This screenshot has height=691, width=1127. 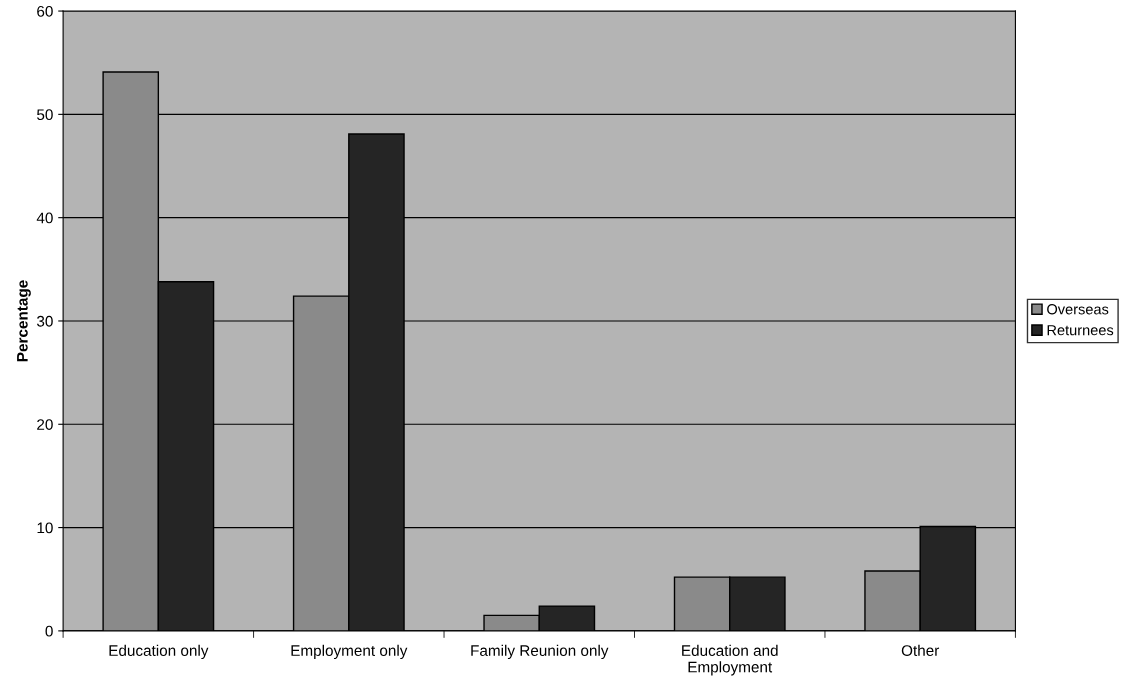 What do you see at coordinates (540, 652) in the screenshot?
I see `x-tick-label: Family Reunion only` at bounding box center [540, 652].